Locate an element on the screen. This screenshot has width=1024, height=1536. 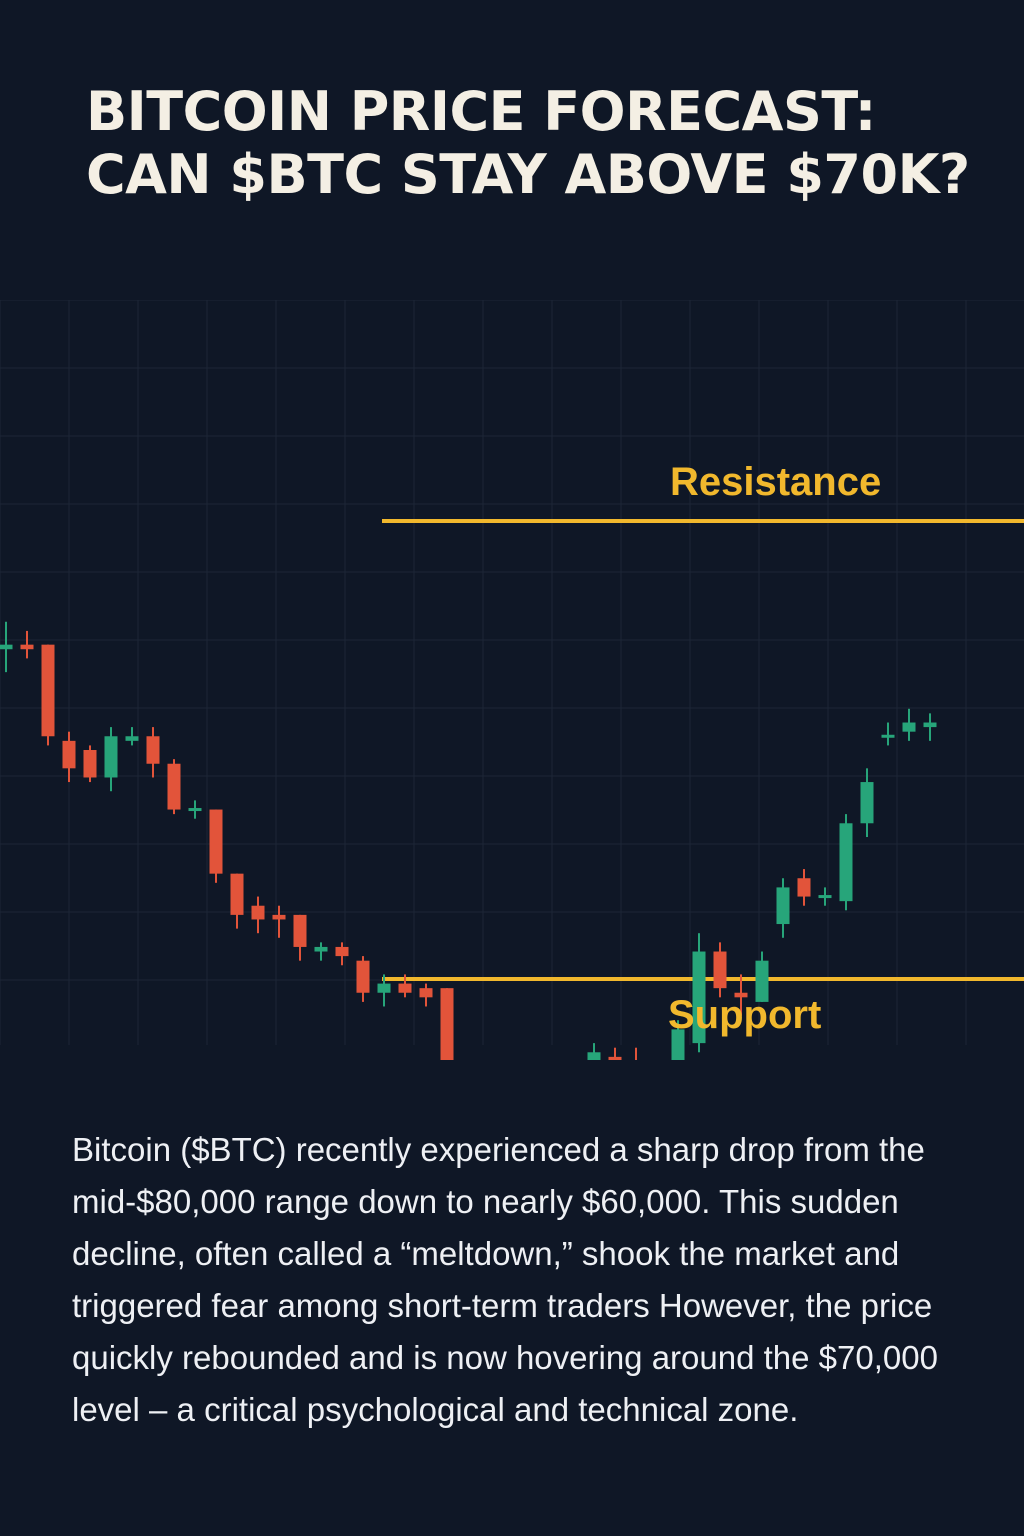
headline-line-2: CAN $BTC STAY ABOVE $70K? is located at coordinates (528, 174).